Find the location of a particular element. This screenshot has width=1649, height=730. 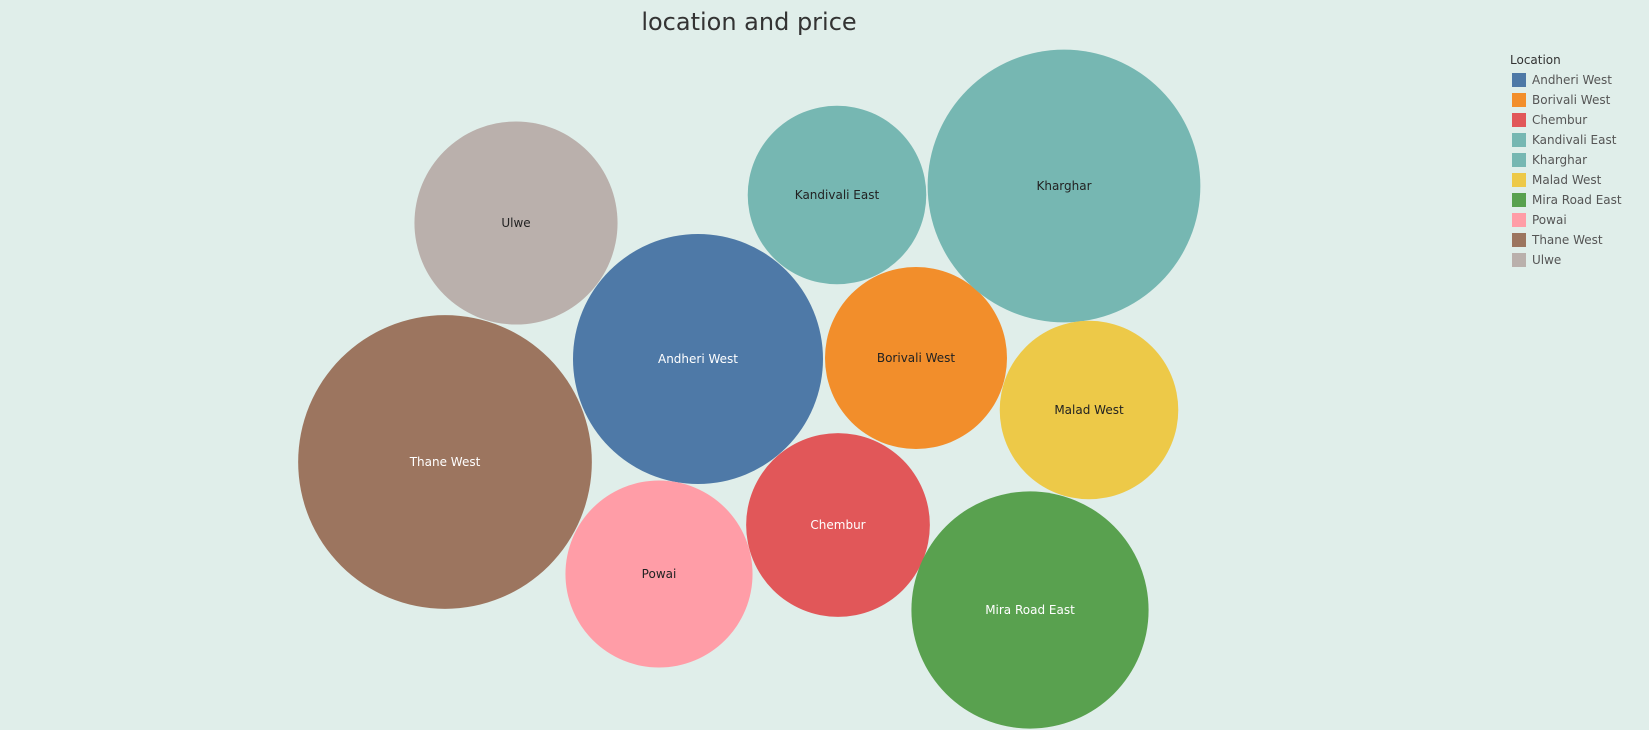

bubble-label: Borivali West is located at coordinates (916, 358).